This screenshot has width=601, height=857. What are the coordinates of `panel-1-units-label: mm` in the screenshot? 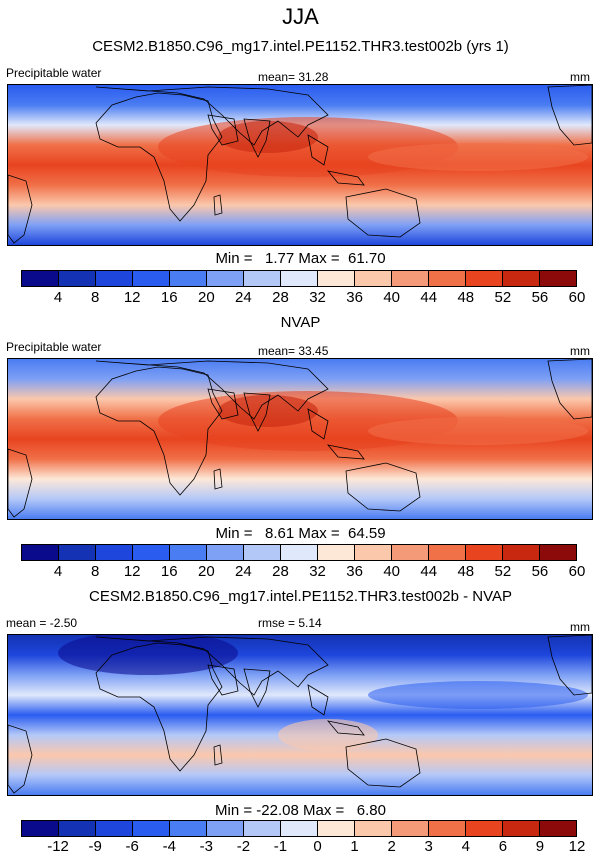 It's located at (580, 77).